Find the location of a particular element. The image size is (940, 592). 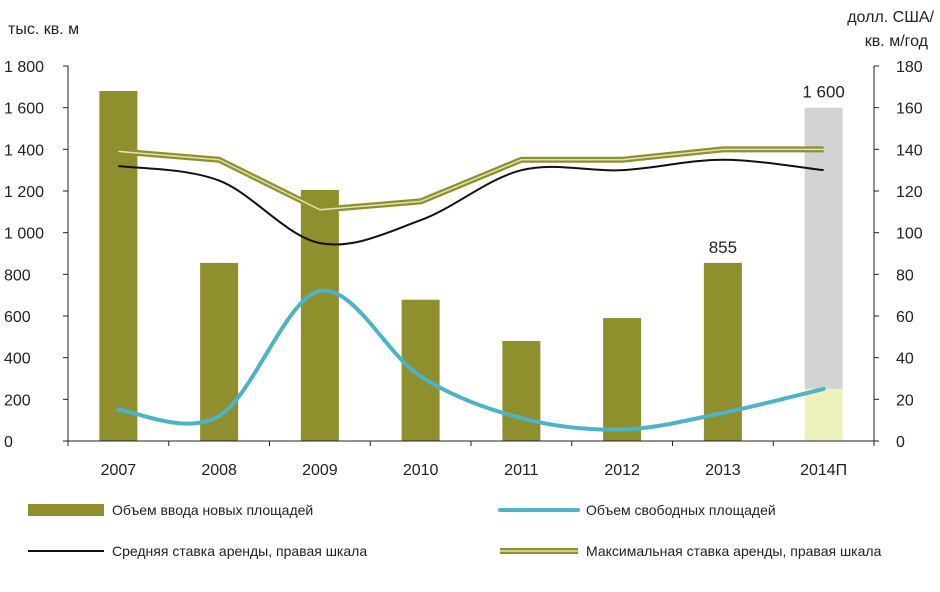

right-axis-title-line1: долл. США/ is located at coordinates (890, 17).